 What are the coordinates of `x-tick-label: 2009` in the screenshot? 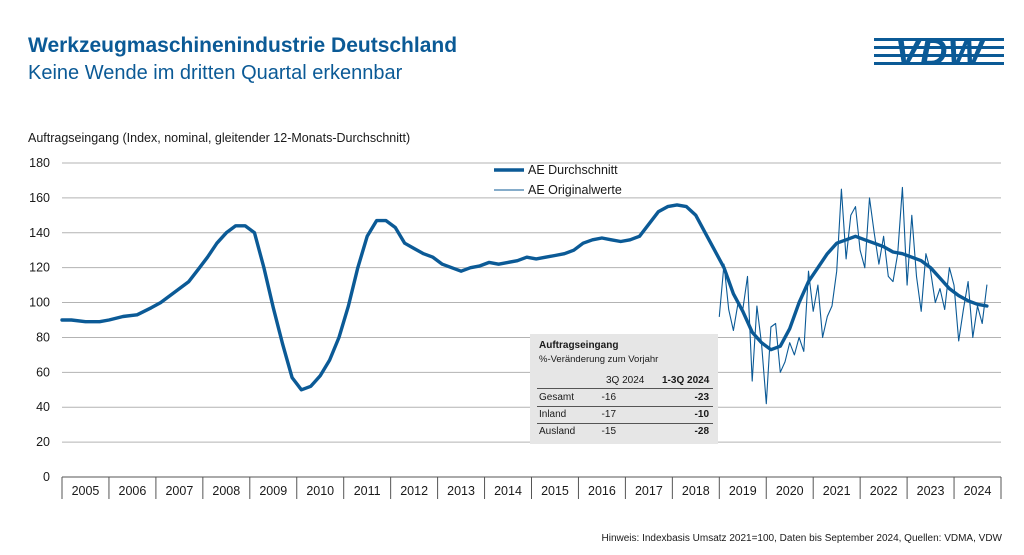 It's located at (273, 491).